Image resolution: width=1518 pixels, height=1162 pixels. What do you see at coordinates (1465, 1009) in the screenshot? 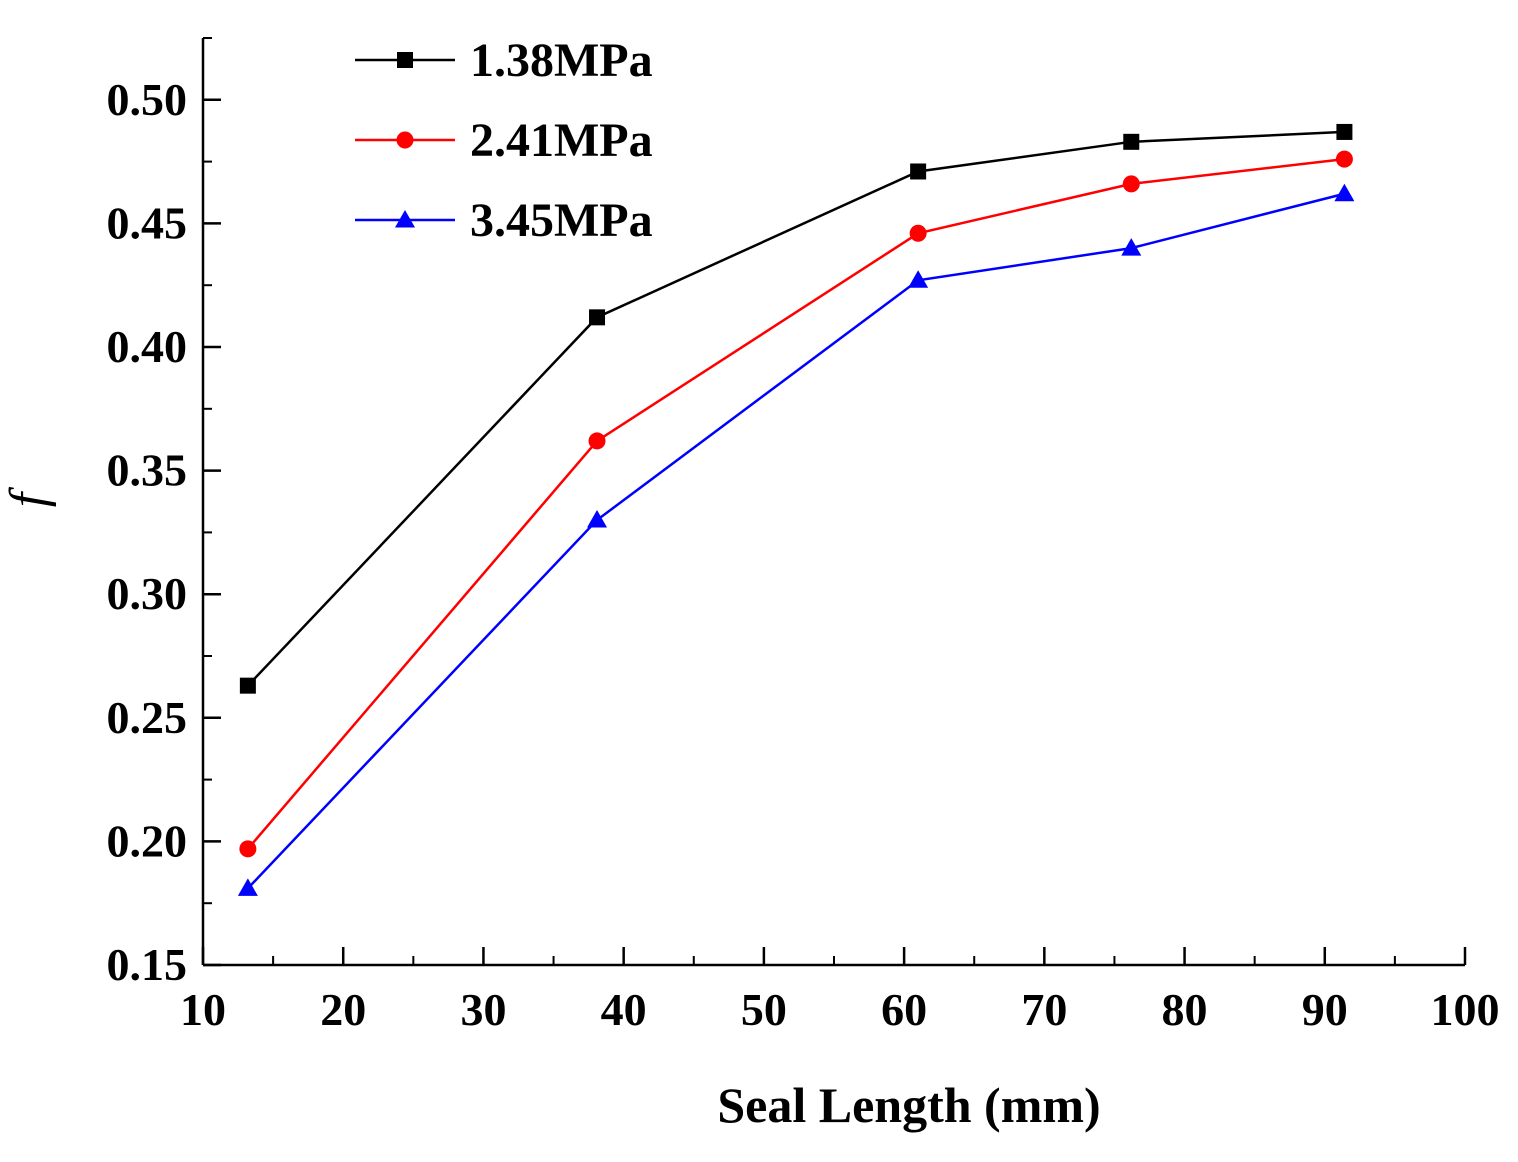
I see `x-tick-label: 100` at bounding box center [1465, 1009].